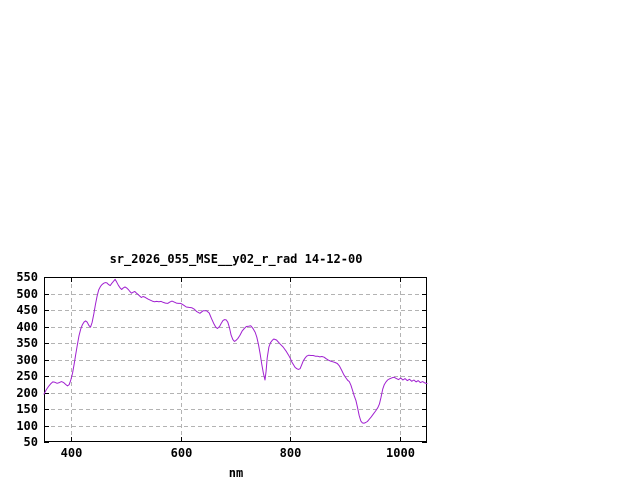 Image resolution: width=640 pixels, height=480 pixels. I want to click on chart-title: sr_2026_055_MSE__y02_r_rad 14-12-00, so click(236, 259).